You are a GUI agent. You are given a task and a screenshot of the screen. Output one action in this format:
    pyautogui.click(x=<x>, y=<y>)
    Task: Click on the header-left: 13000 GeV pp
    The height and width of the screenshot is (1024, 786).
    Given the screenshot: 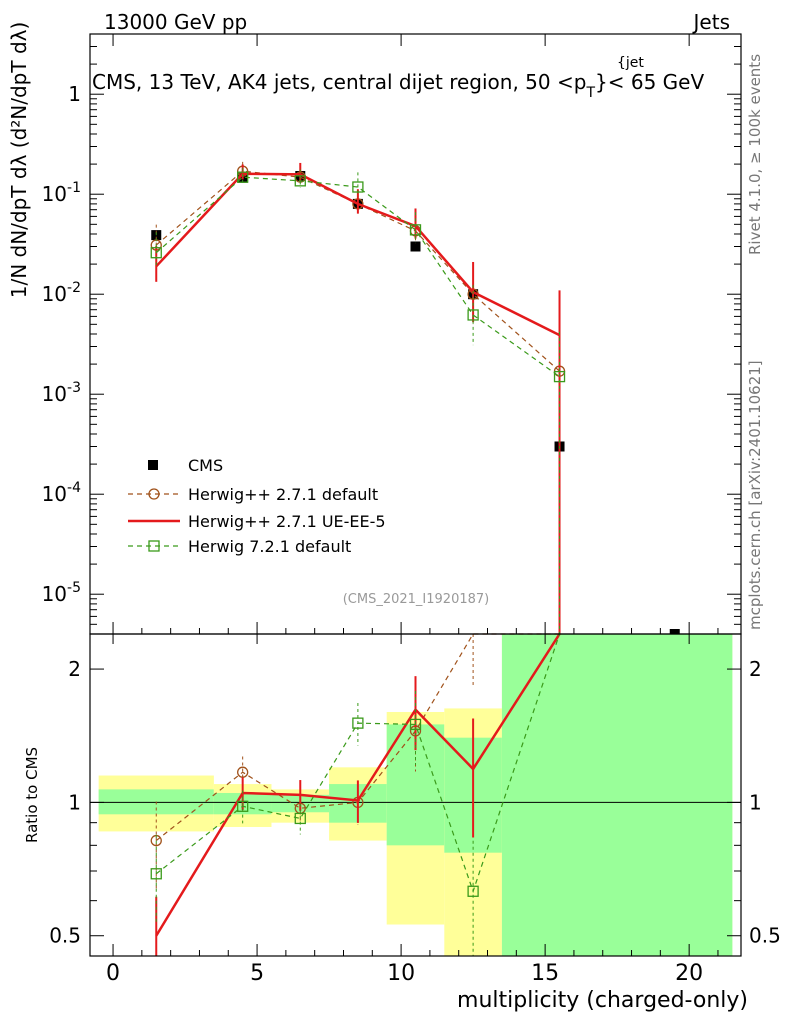 What is the action you would take?
    pyautogui.click(x=175, y=22)
    